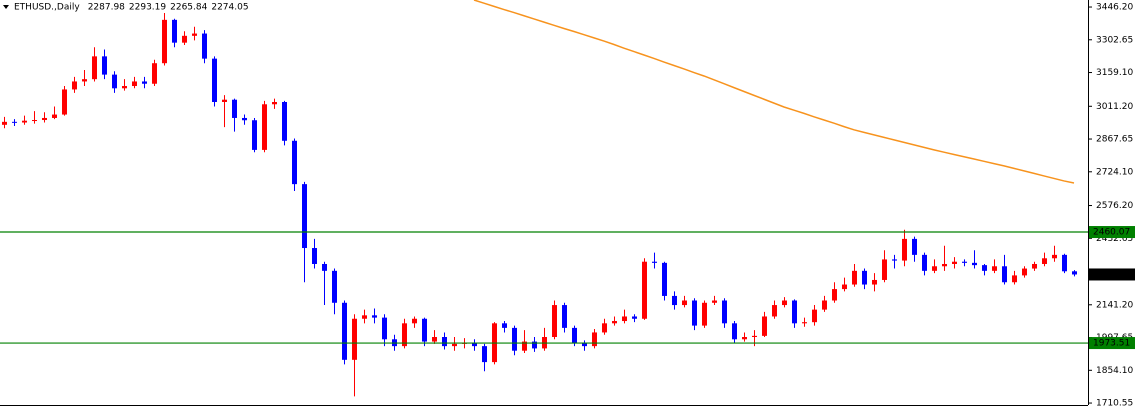  I want to click on y-tick-label: 3446.20, so click(1114, 8).